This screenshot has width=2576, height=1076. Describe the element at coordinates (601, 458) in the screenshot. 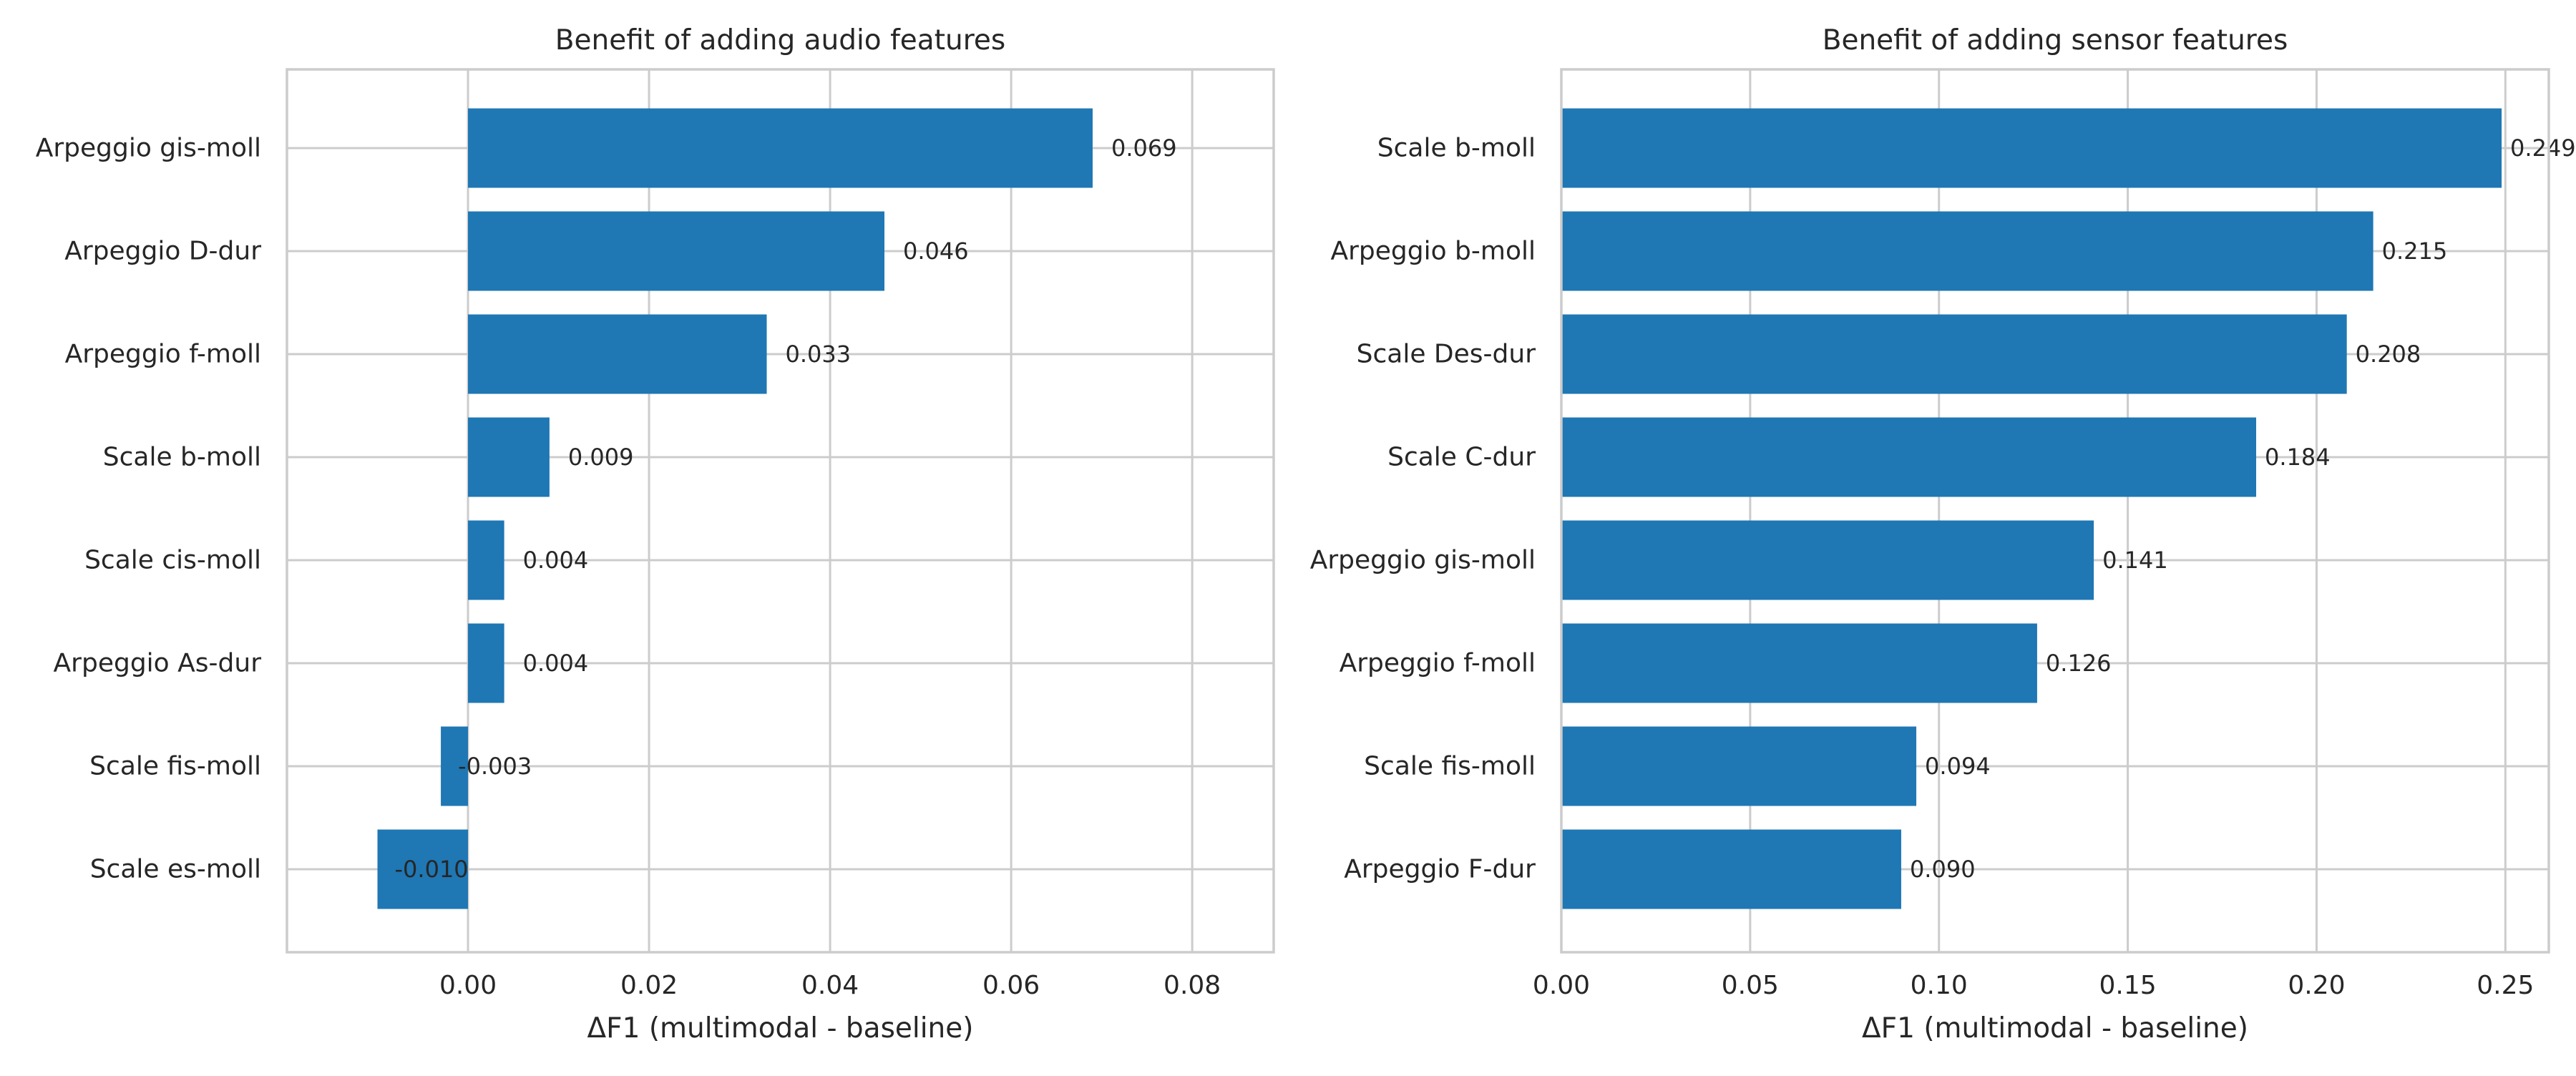

I see `bar-value-label: 0.009` at that location.